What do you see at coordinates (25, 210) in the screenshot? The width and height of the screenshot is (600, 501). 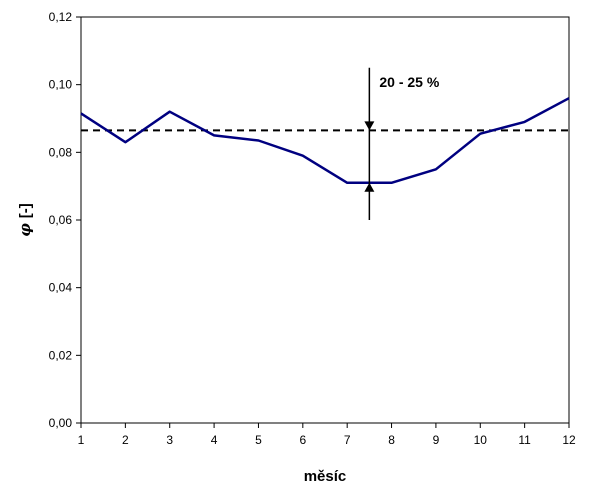 I see `y-axis-title-unit: [-]` at bounding box center [25, 210].